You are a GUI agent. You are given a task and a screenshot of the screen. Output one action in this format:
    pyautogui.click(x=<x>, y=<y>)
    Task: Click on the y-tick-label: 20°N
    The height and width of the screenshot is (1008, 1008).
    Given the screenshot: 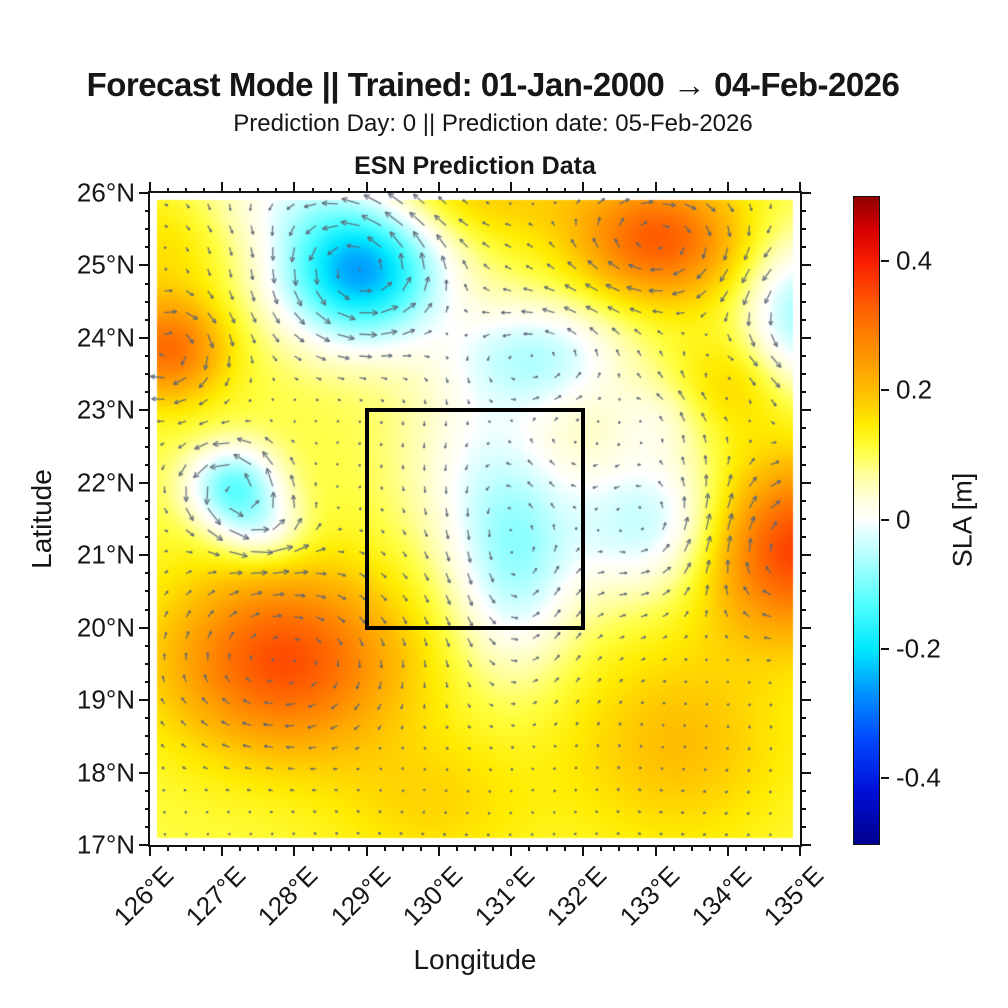 What is the action you would take?
    pyautogui.click(x=105, y=627)
    